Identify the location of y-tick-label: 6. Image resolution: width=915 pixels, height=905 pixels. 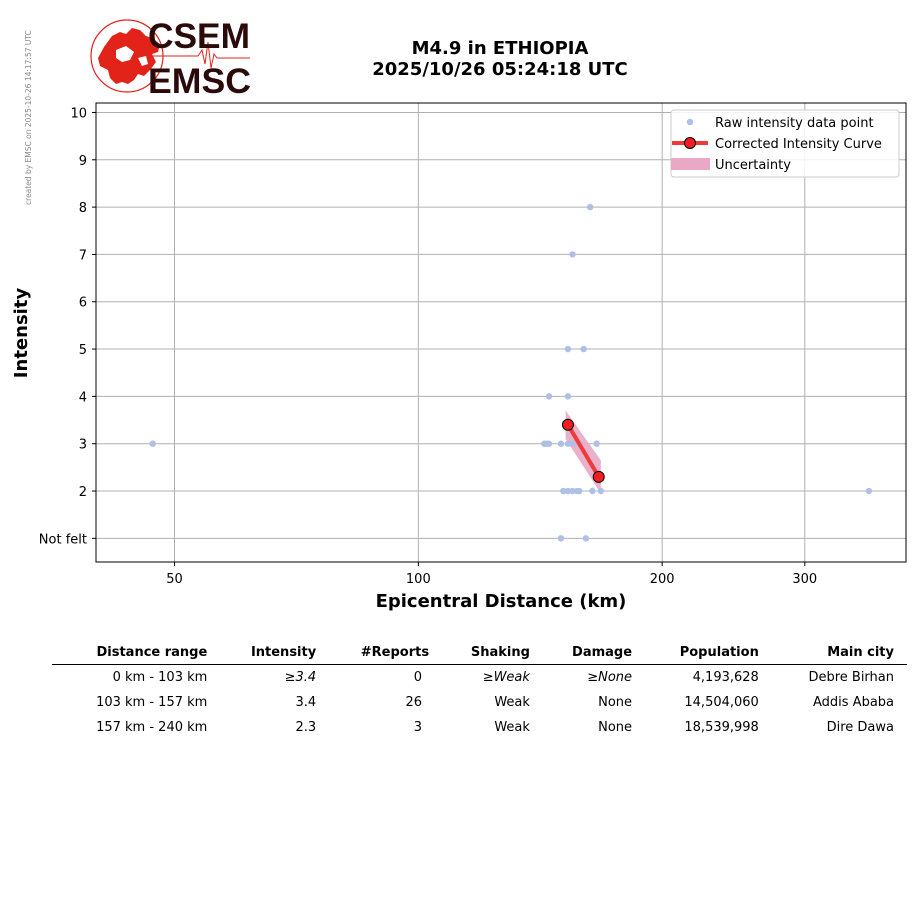
(83, 303).